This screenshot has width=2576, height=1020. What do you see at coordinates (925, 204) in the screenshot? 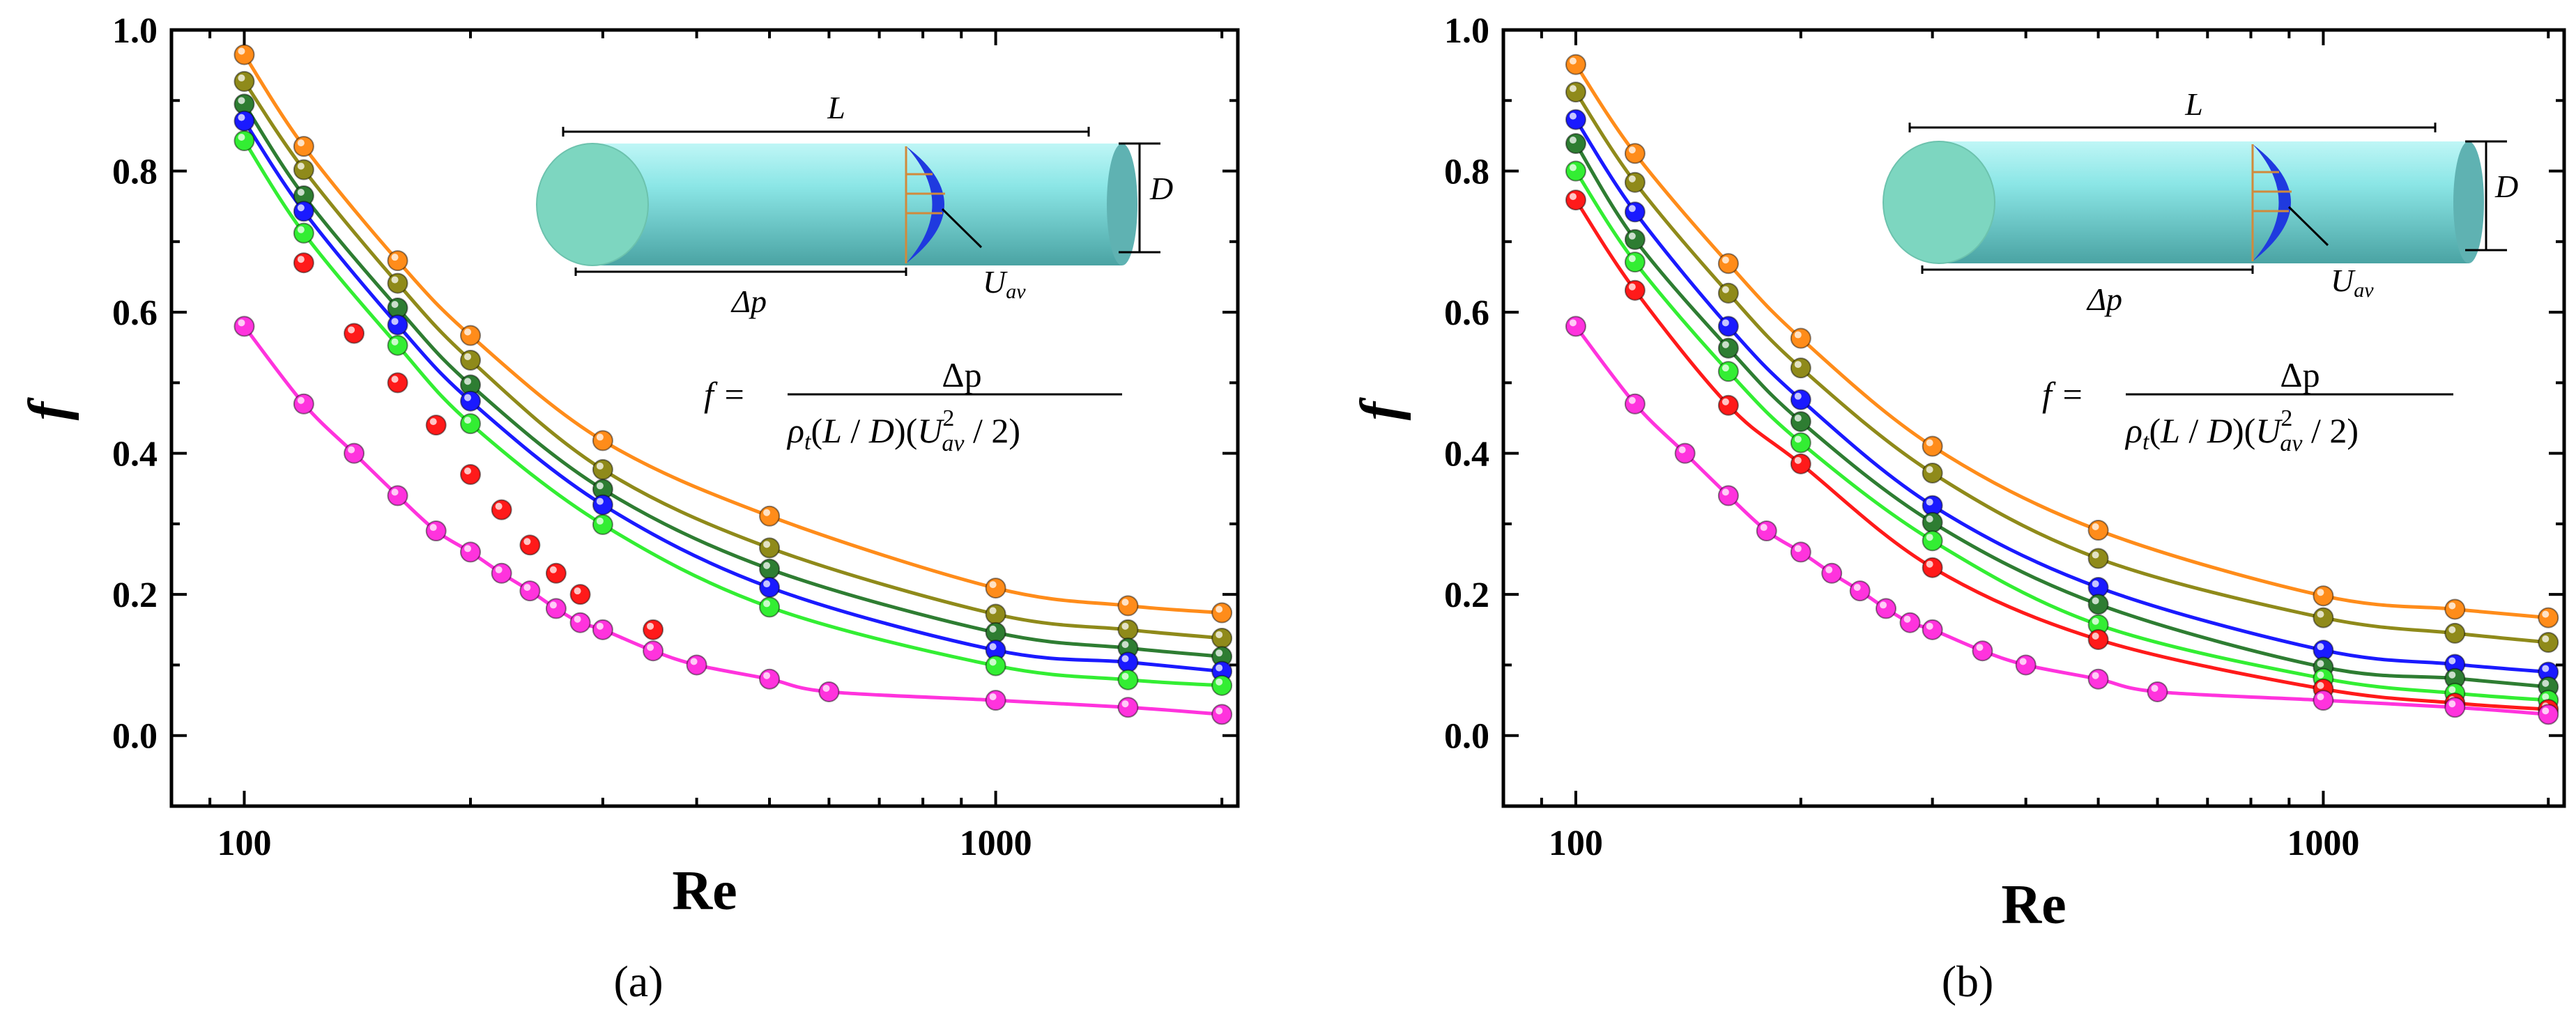
I see `velocity-profile` at bounding box center [925, 204].